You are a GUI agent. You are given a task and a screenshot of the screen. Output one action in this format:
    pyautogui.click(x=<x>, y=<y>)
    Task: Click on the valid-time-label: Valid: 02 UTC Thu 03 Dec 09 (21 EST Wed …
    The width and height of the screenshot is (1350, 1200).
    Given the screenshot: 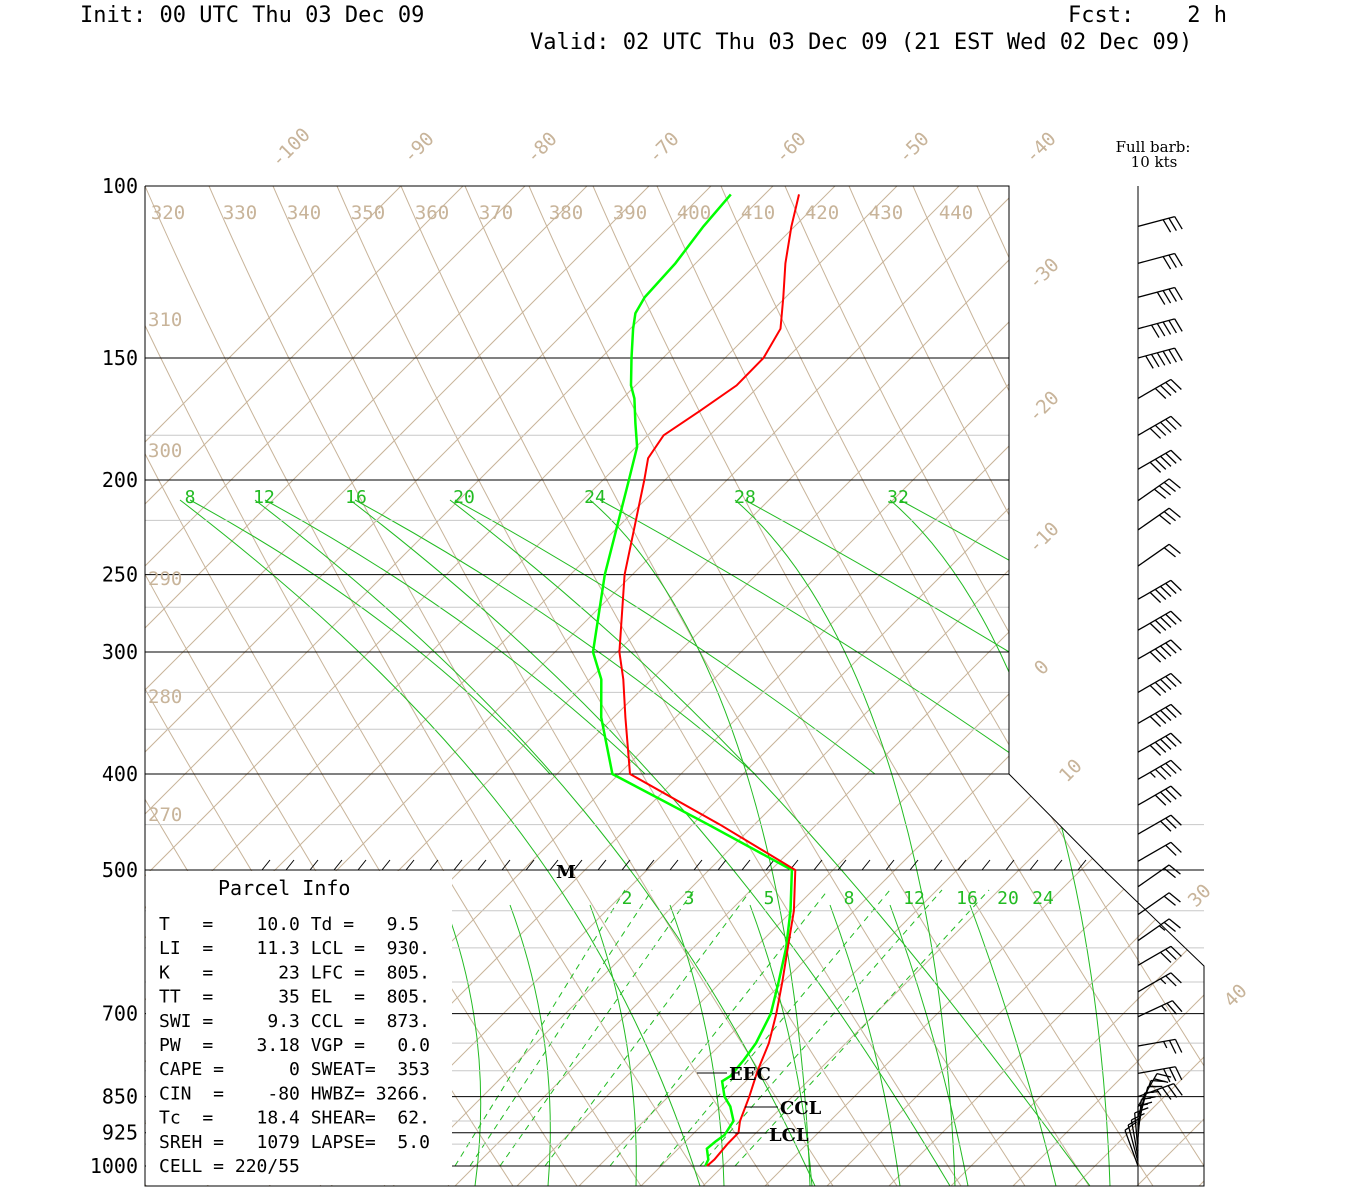 What is the action you would take?
    pyautogui.click(x=861, y=42)
    